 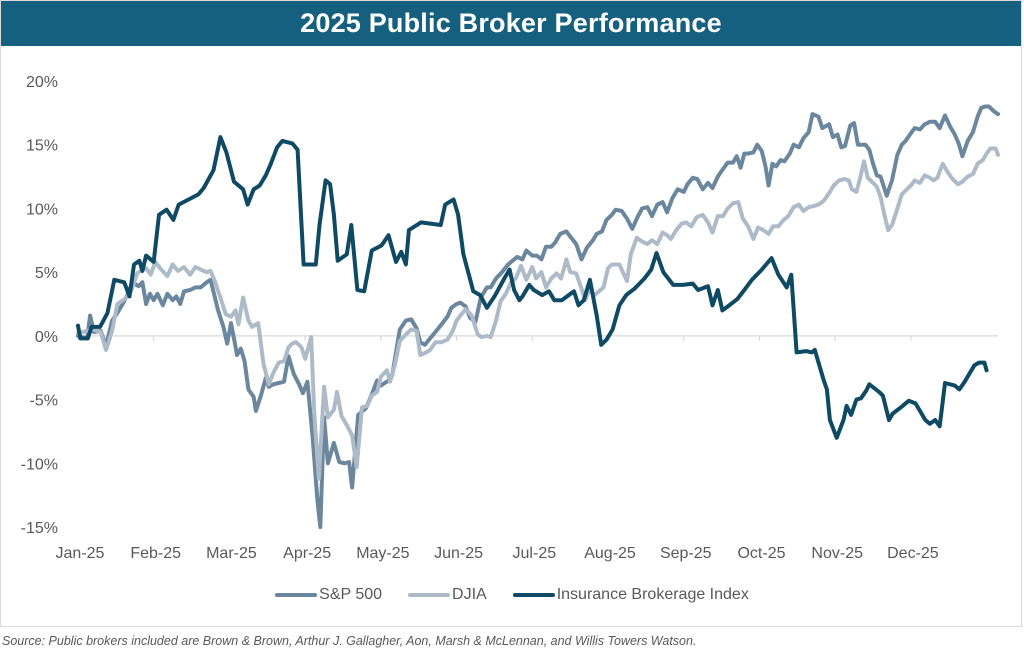 I want to click on legend-label-sp500: S&P 500, so click(x=351, y=594).